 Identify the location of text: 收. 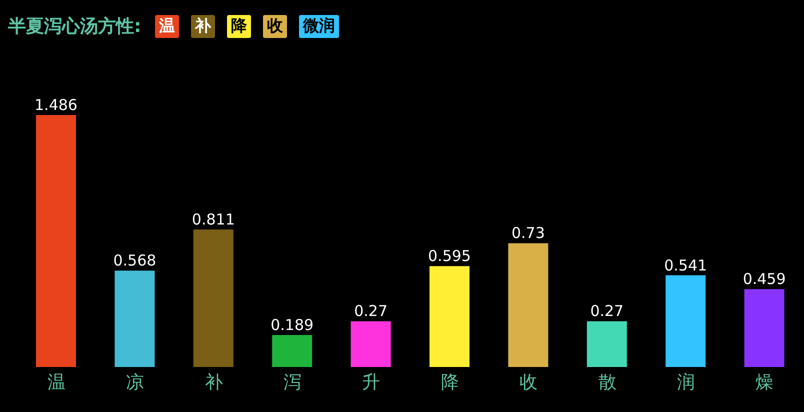
(275, 26).